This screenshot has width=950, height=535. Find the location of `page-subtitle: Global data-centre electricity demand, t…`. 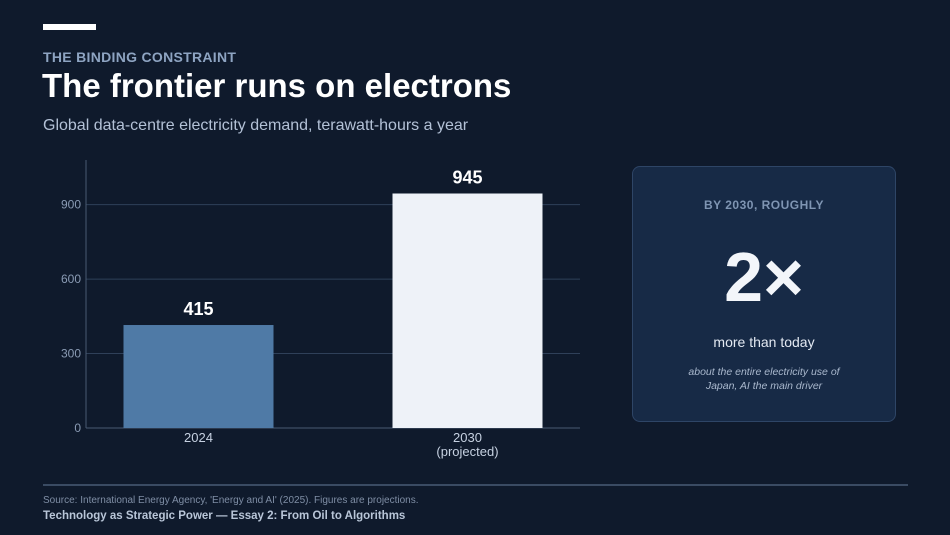

page-subtitle: Global data-centre electricity demand, t… is located at coordinates (256, 125).